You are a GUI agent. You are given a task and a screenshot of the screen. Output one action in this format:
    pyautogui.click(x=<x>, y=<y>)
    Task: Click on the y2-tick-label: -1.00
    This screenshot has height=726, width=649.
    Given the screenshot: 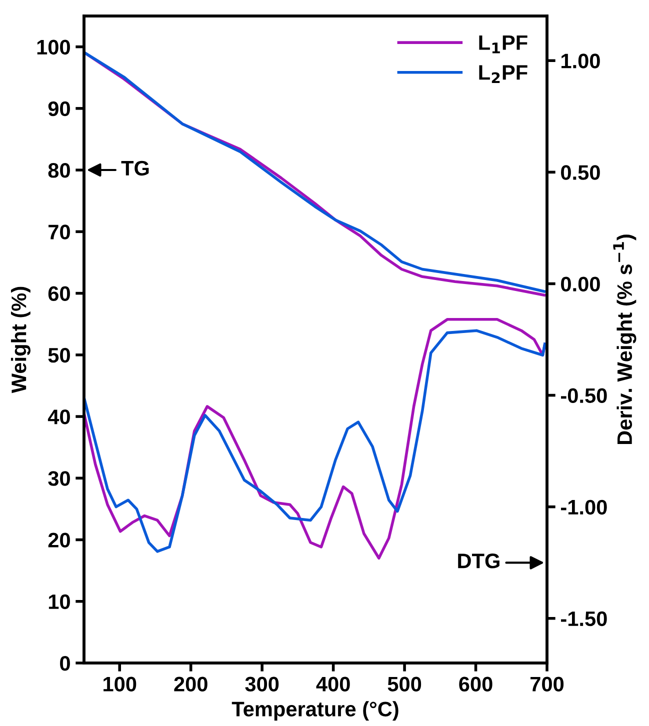 What is the action you would take?
    pyautogui.click(x=584, y=507)
    